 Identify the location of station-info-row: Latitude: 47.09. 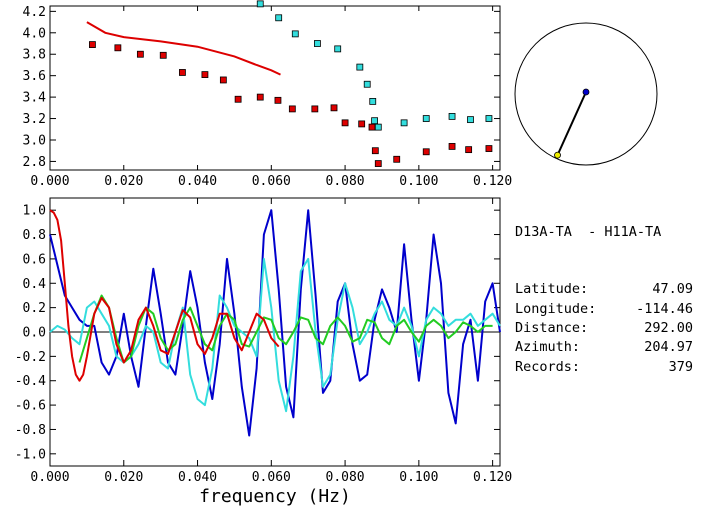
(604, 289).